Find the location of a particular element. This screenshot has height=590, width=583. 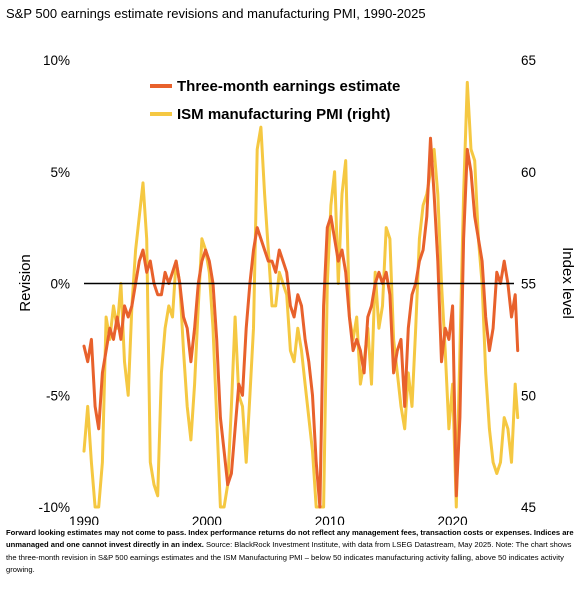

y2-tick-label: 55 is located at coordinates (528, 284).